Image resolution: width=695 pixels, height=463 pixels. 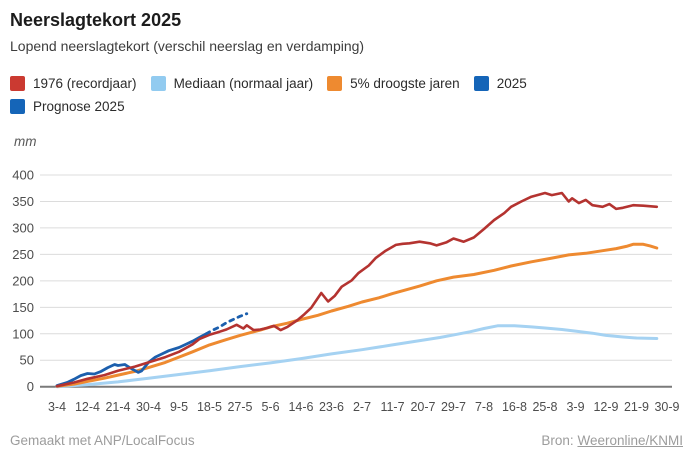 I want to click on x-tick-label: 23-6, so click(x=331, y=407).